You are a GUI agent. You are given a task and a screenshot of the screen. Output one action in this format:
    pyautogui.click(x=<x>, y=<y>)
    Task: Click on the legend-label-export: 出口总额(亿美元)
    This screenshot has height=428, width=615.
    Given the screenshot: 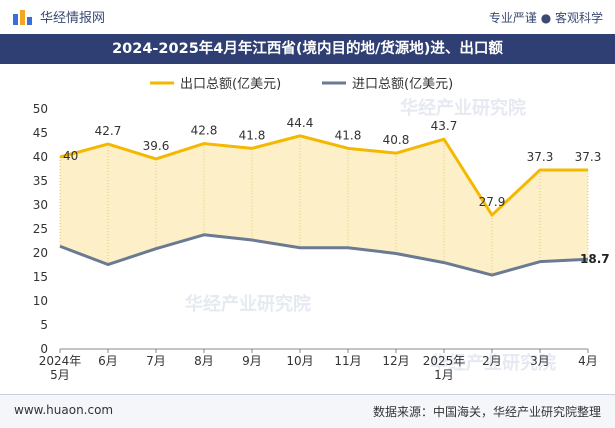 What is the action you would take?
    pyautogui.click(x=230, y=84)
    